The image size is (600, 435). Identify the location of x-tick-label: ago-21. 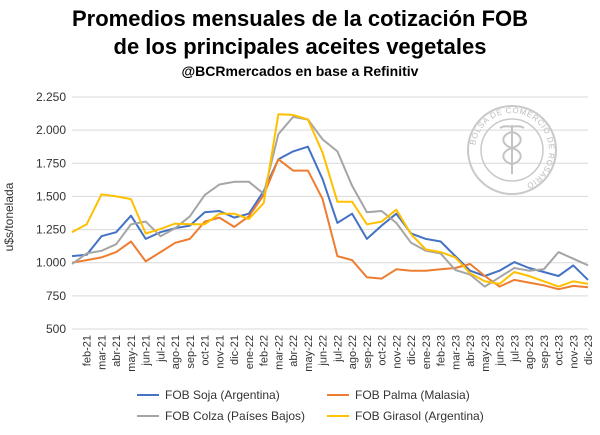
(176, 352).